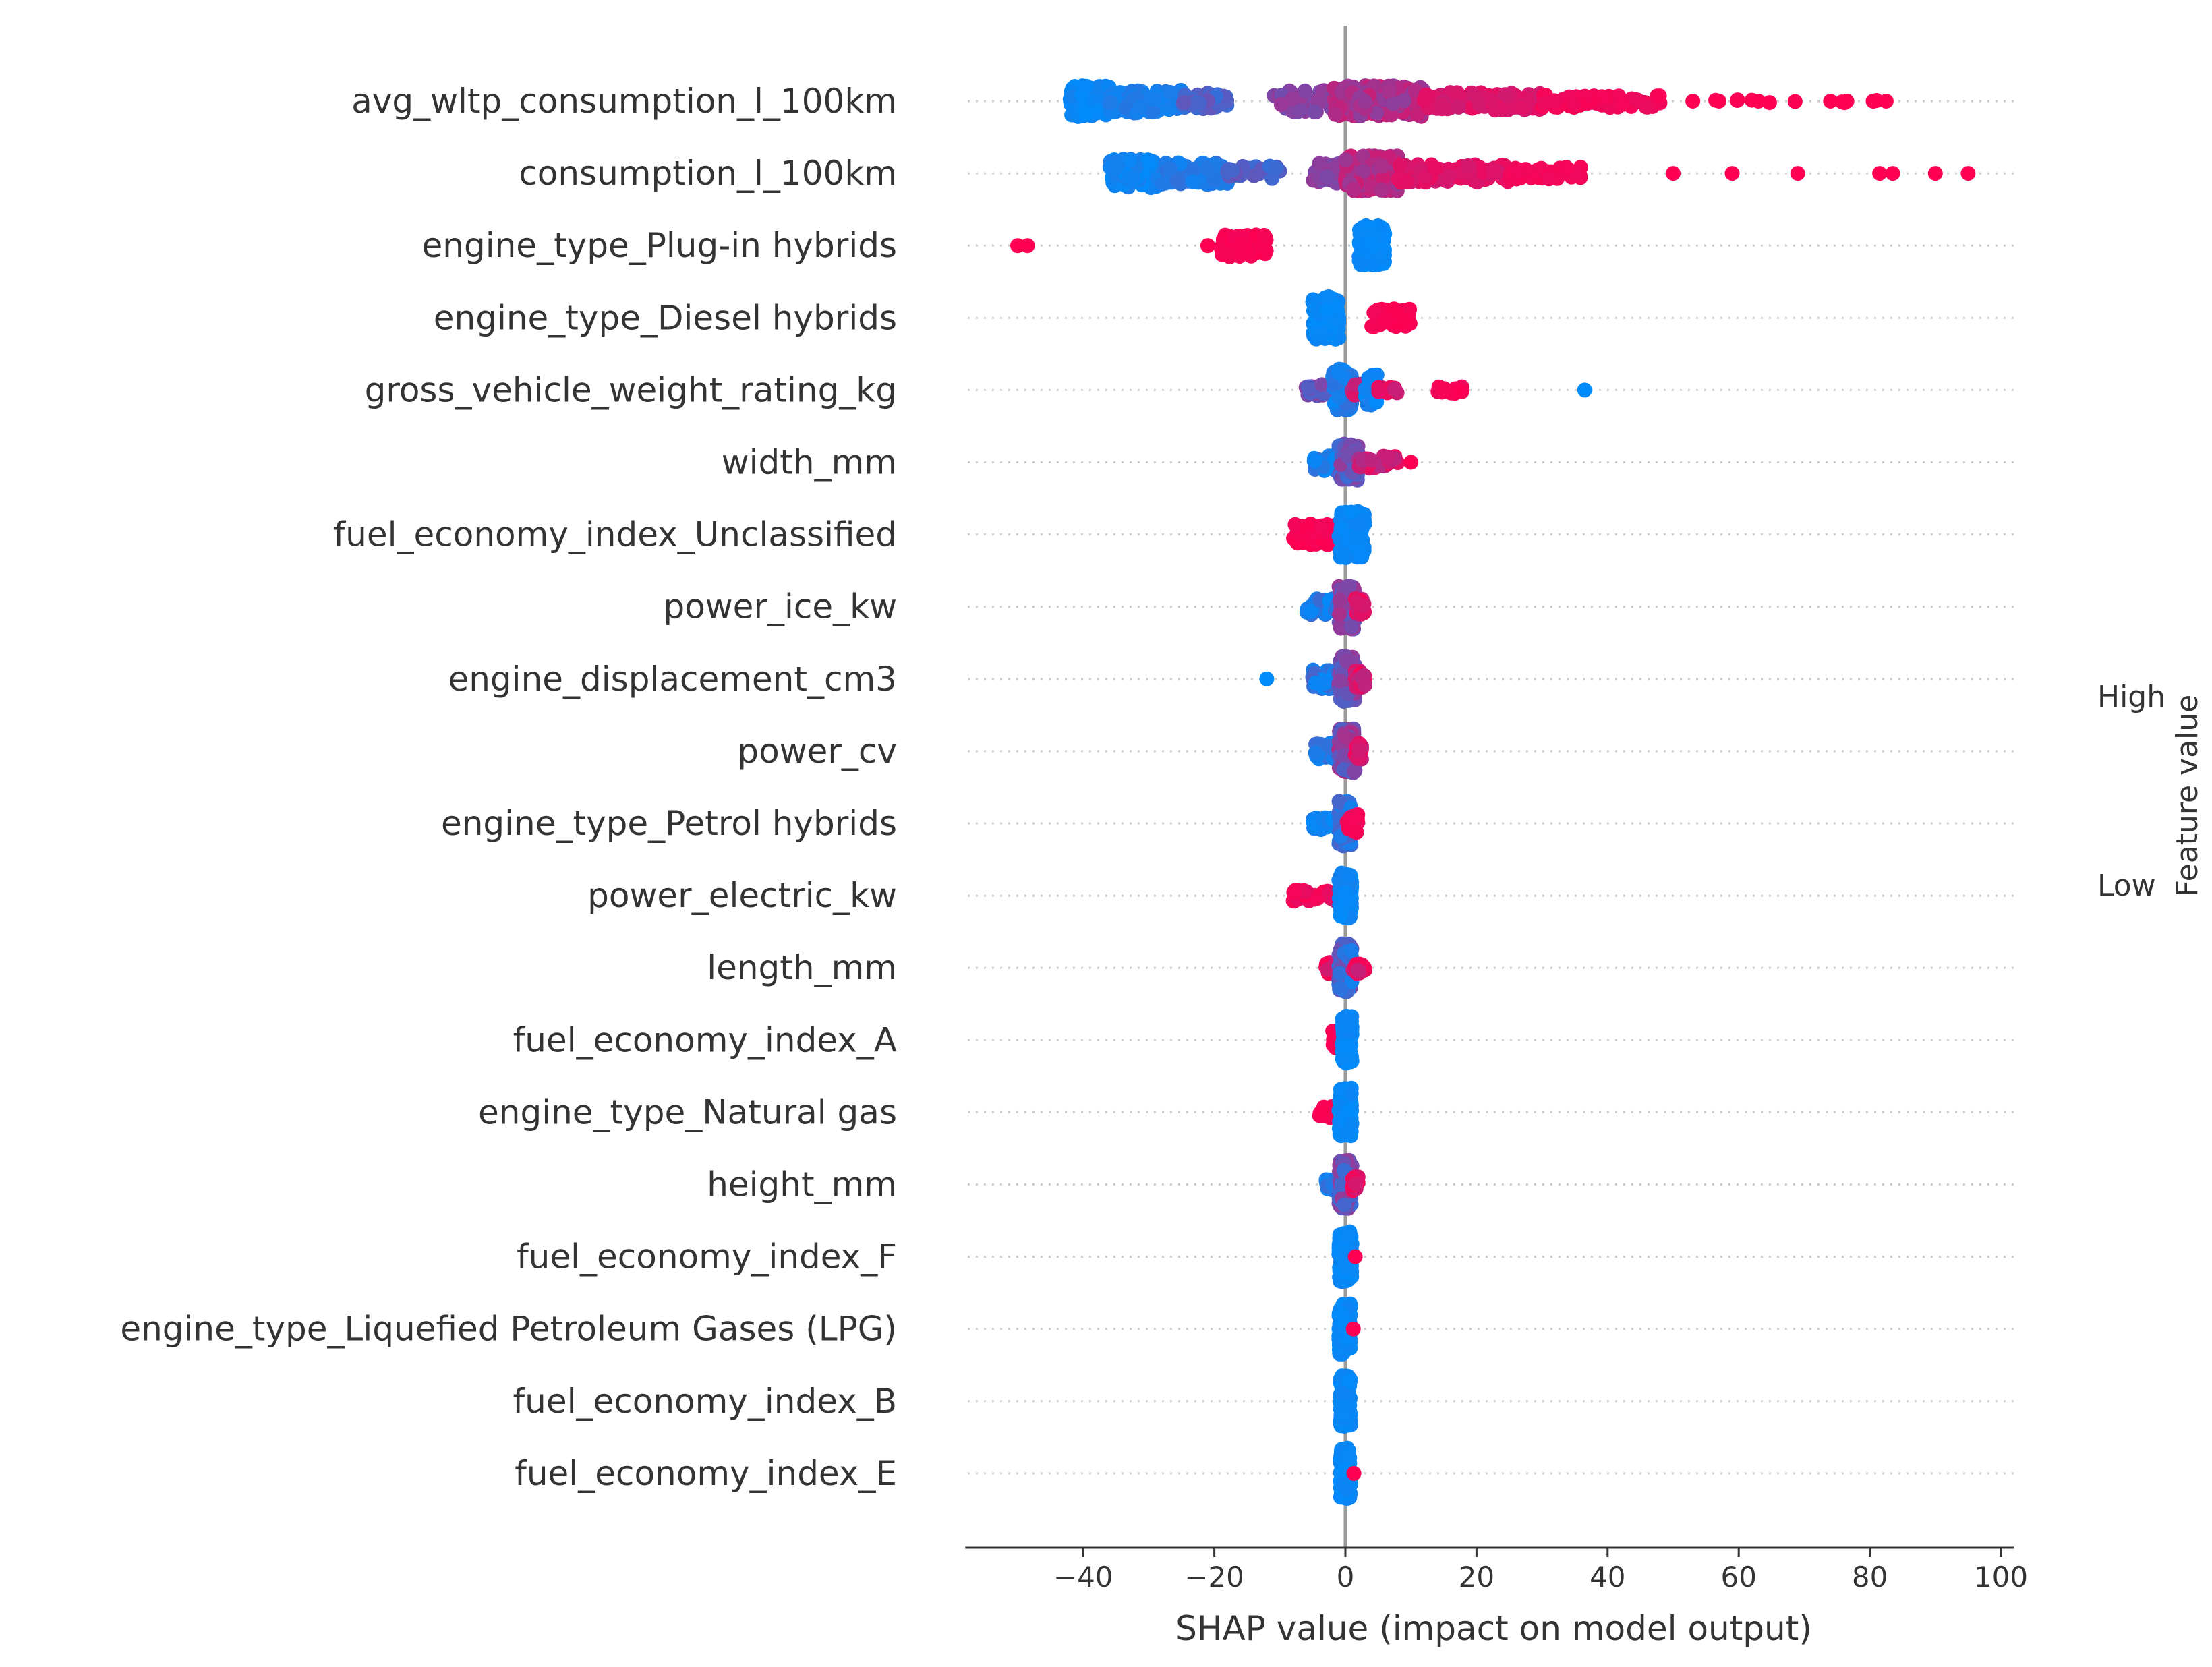 The height and width of the screenshot is (1667, 2212). I want to click on feature-label: engine_displacement_cm3, so click(672, 680).